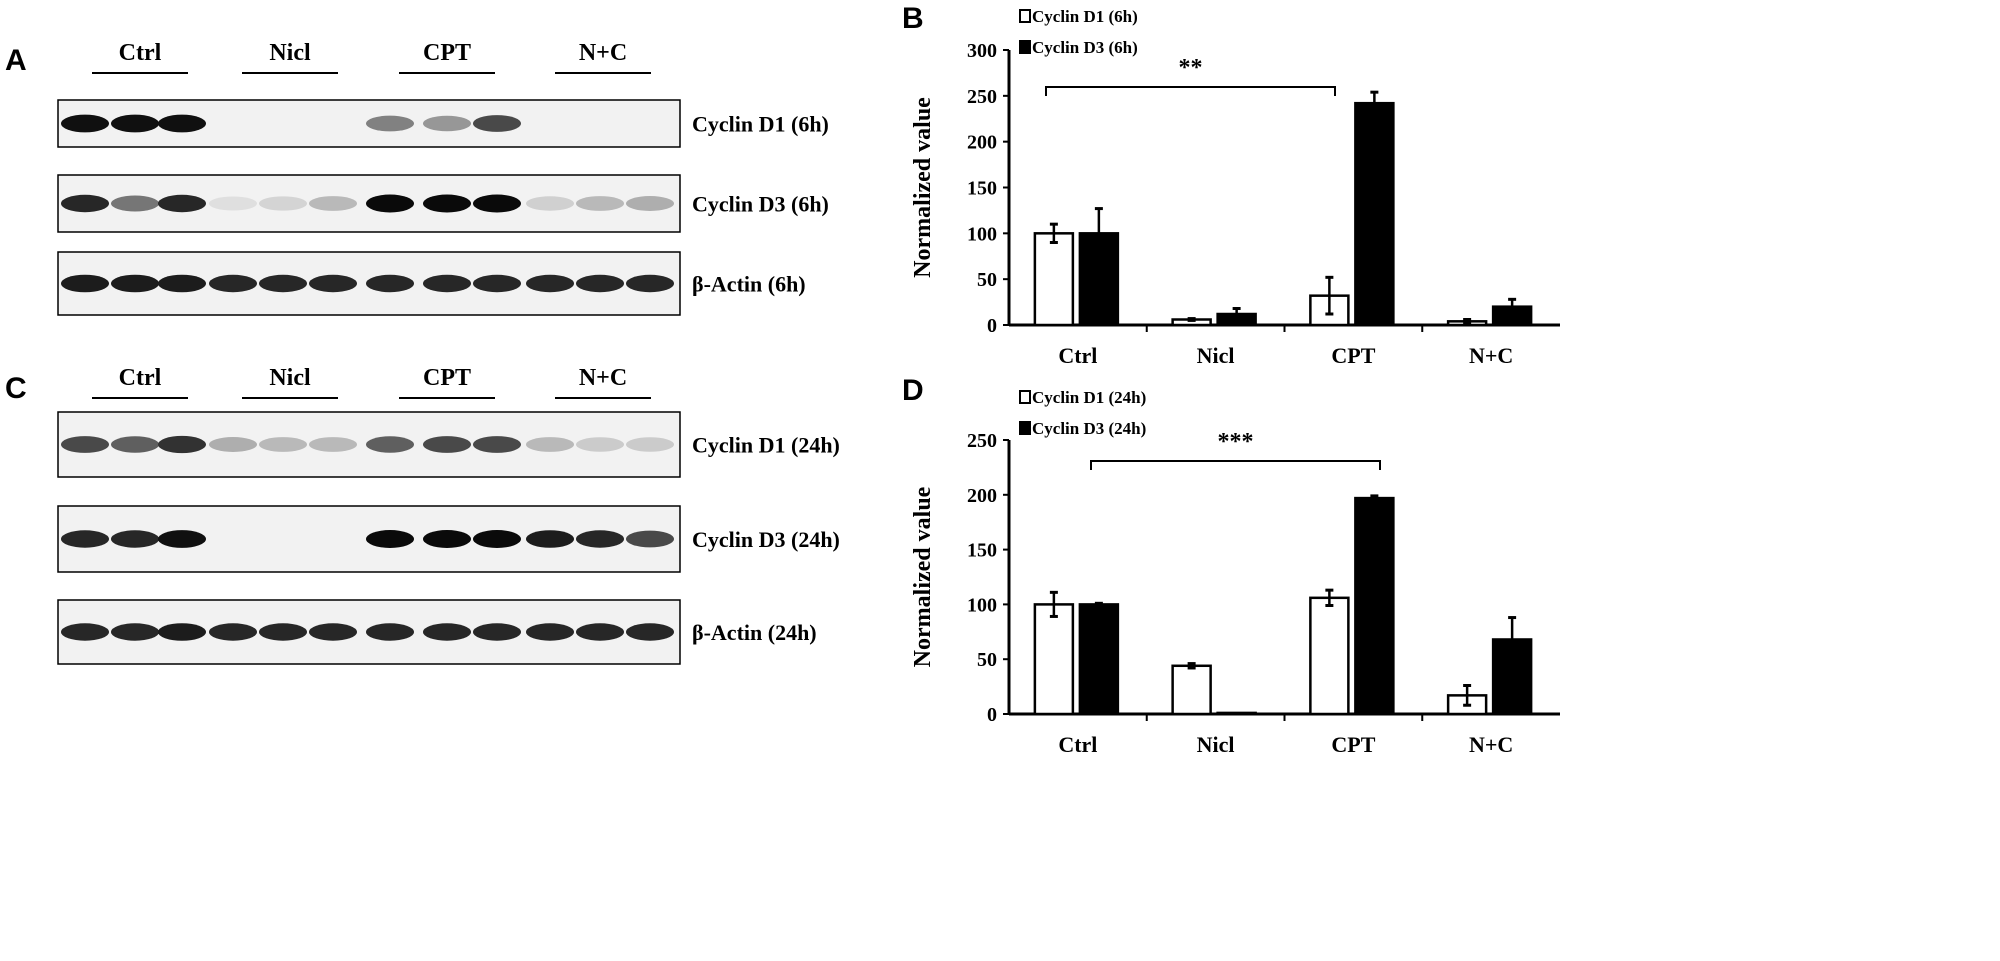  What do you see at coordinates (1216, 355) in the screenshot?
I see `x-tick-label: Nicl` at bounding box center [1216, 355].